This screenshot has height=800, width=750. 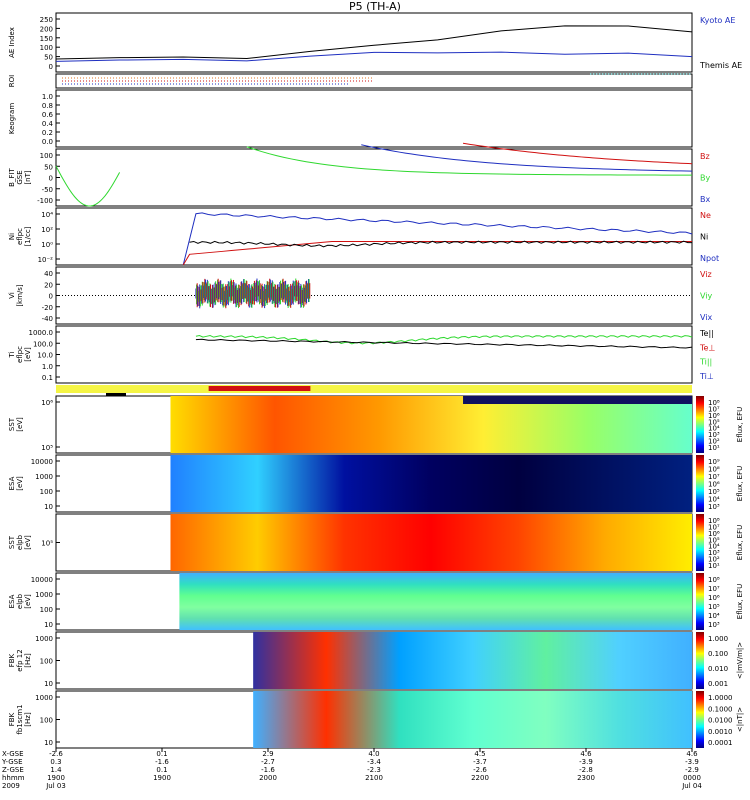 What do you see at coordinates (42, 462) in the screenshot?
I see `esa1-tick: 10000` at bounding box center [42, 462].